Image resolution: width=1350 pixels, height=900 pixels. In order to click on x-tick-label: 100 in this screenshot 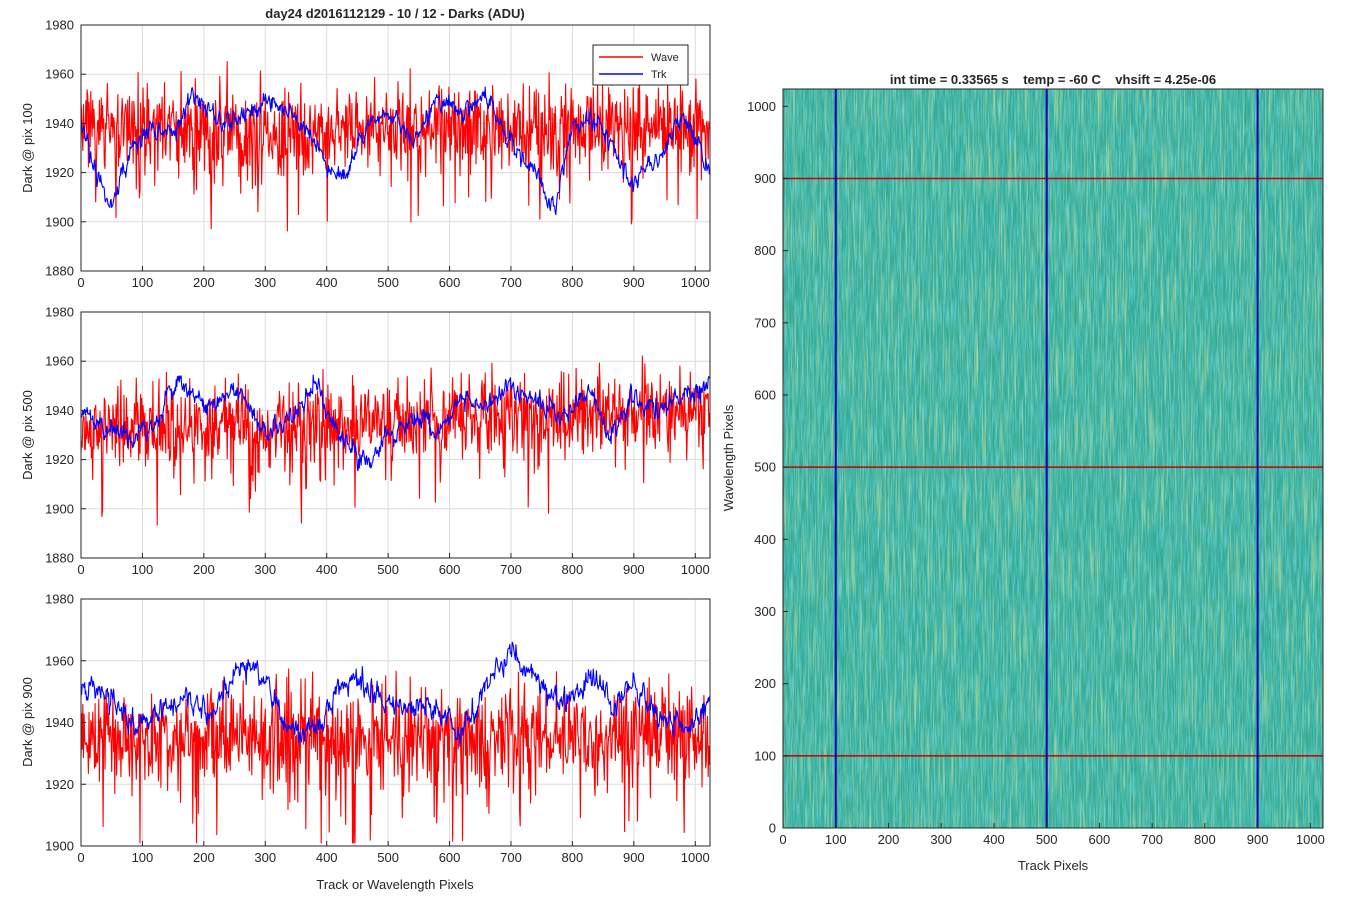, I will do `click(143, 282)`.